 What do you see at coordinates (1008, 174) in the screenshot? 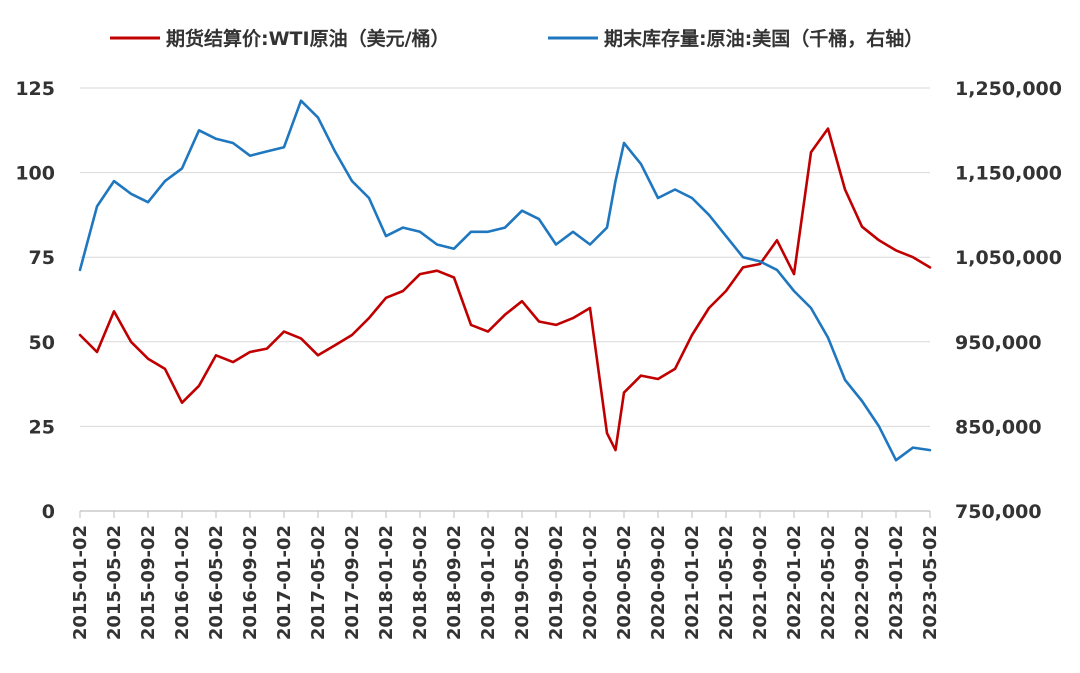
I see `right-tick-label: 1,150,000` at bounding box center [1008, 174].